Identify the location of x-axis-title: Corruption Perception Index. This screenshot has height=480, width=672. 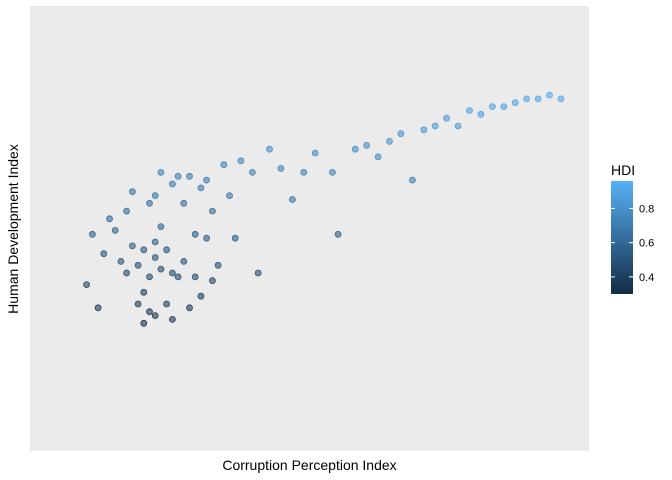
(309, 465).